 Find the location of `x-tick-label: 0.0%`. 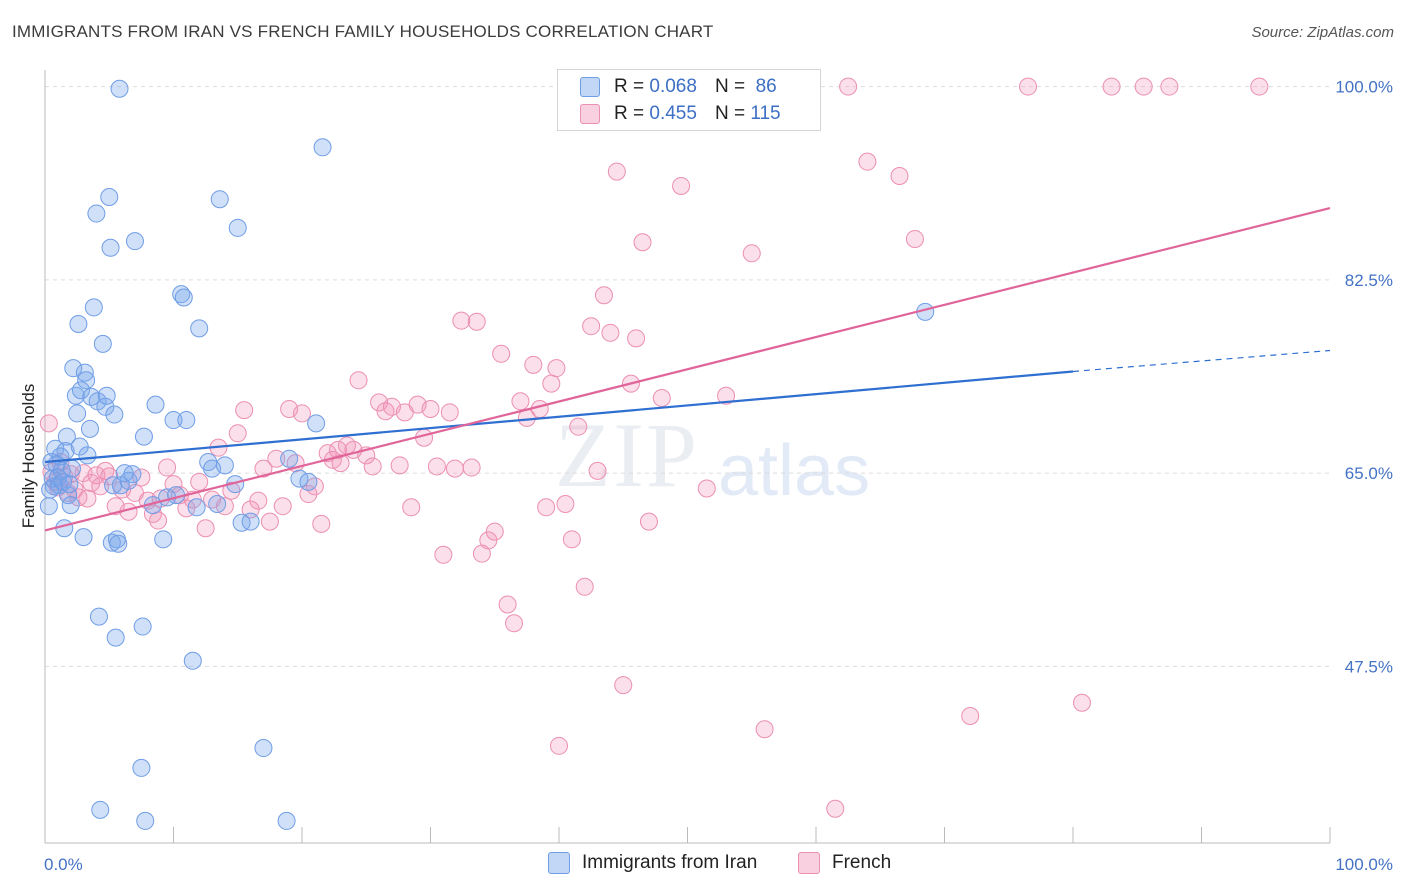

x-tick-label: 0.0% is located at coordinates (63, 864).